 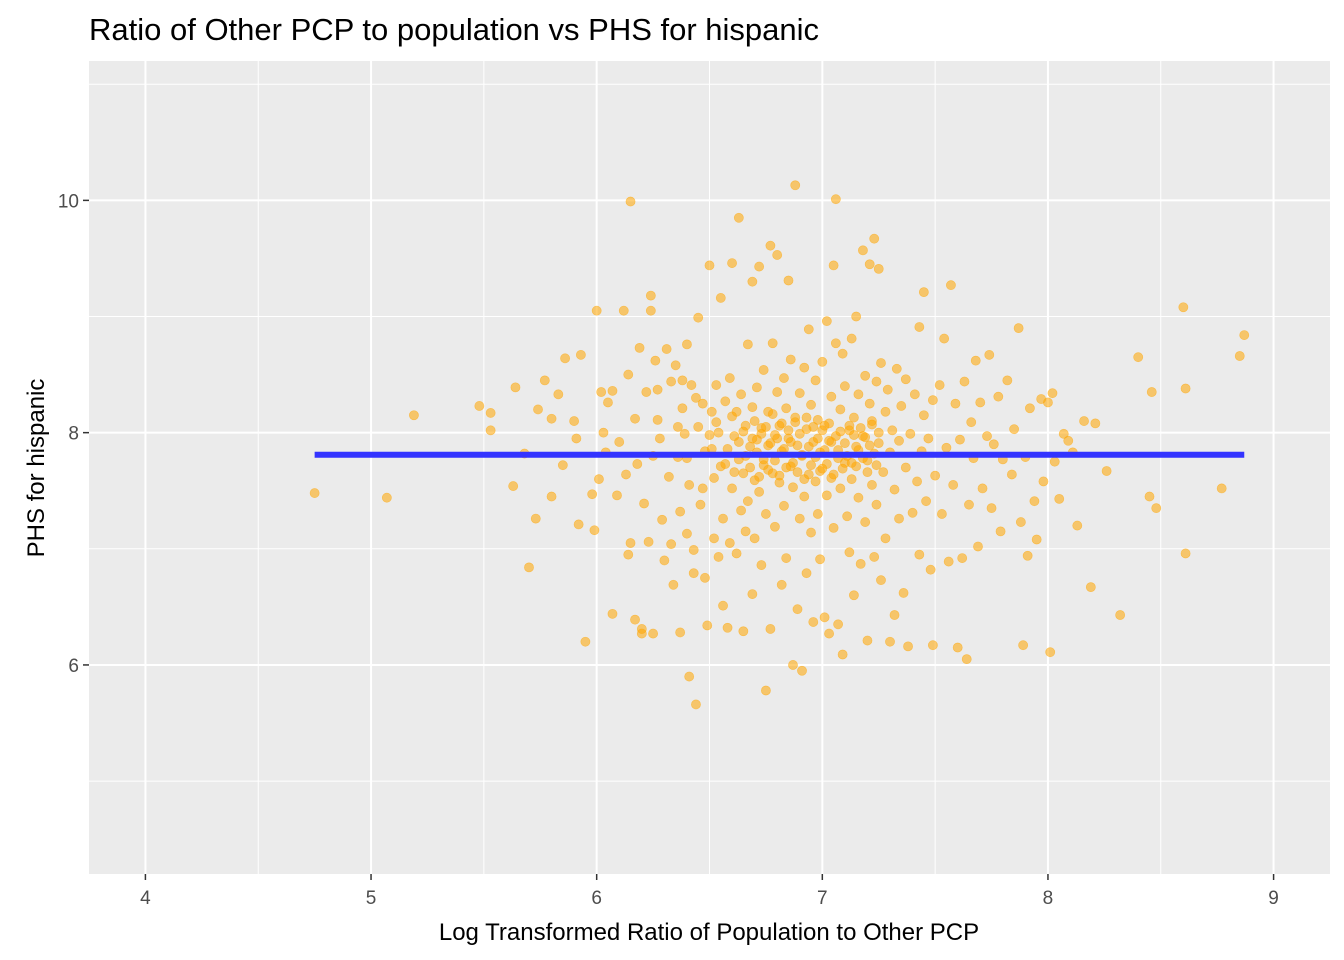 I want to click on x-tick-label: 7, so click(x=822, y=898).